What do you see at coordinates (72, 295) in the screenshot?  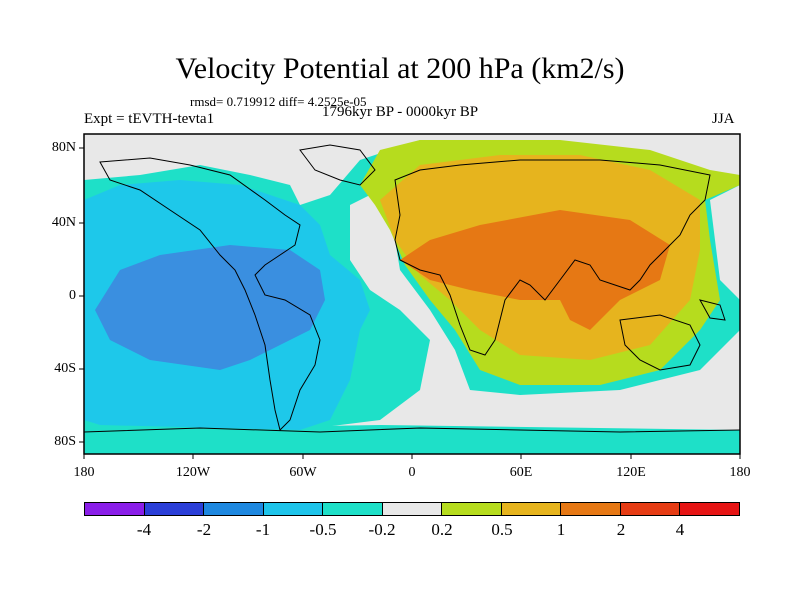 I see `y-tick-label: 0` at bounding box center [72, 295].